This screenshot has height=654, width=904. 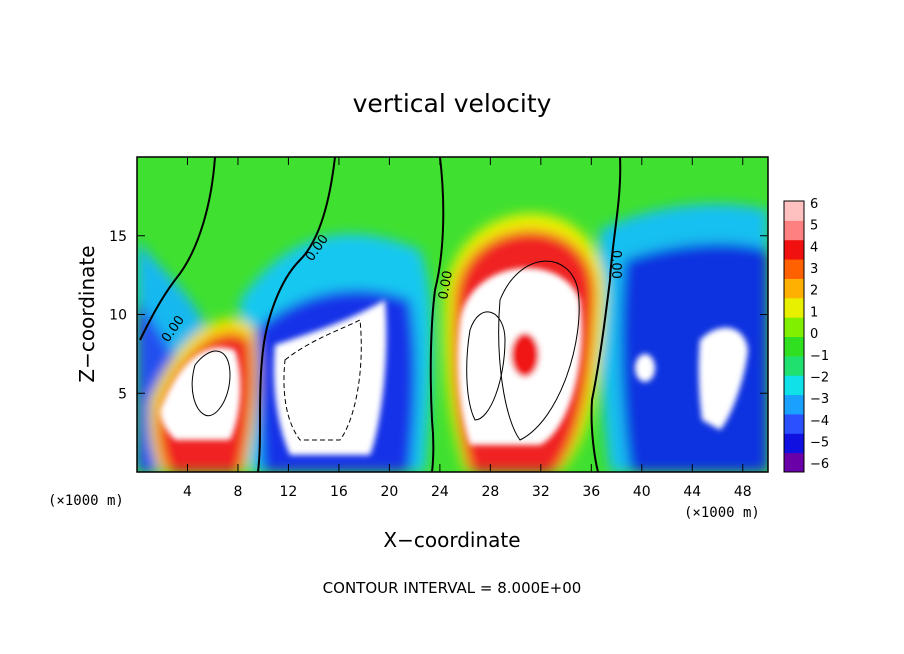 I want to click on y-axis-label: Z−coordinate, so click(x=87, y=313).